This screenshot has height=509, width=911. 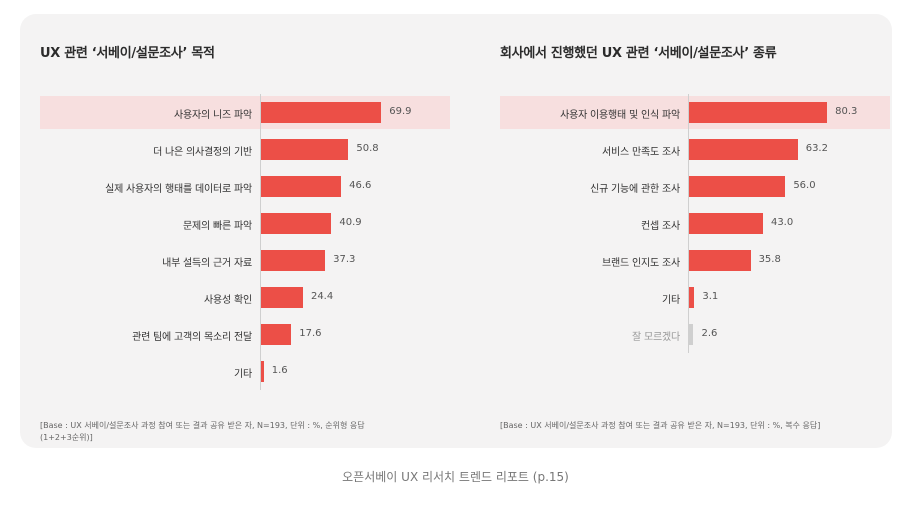 What do you see at coordinates (192, 337) in the screenshot?
I see `category-label: 관련 팀에 고객의 목소리 전달` at bounding box center [192, 337].